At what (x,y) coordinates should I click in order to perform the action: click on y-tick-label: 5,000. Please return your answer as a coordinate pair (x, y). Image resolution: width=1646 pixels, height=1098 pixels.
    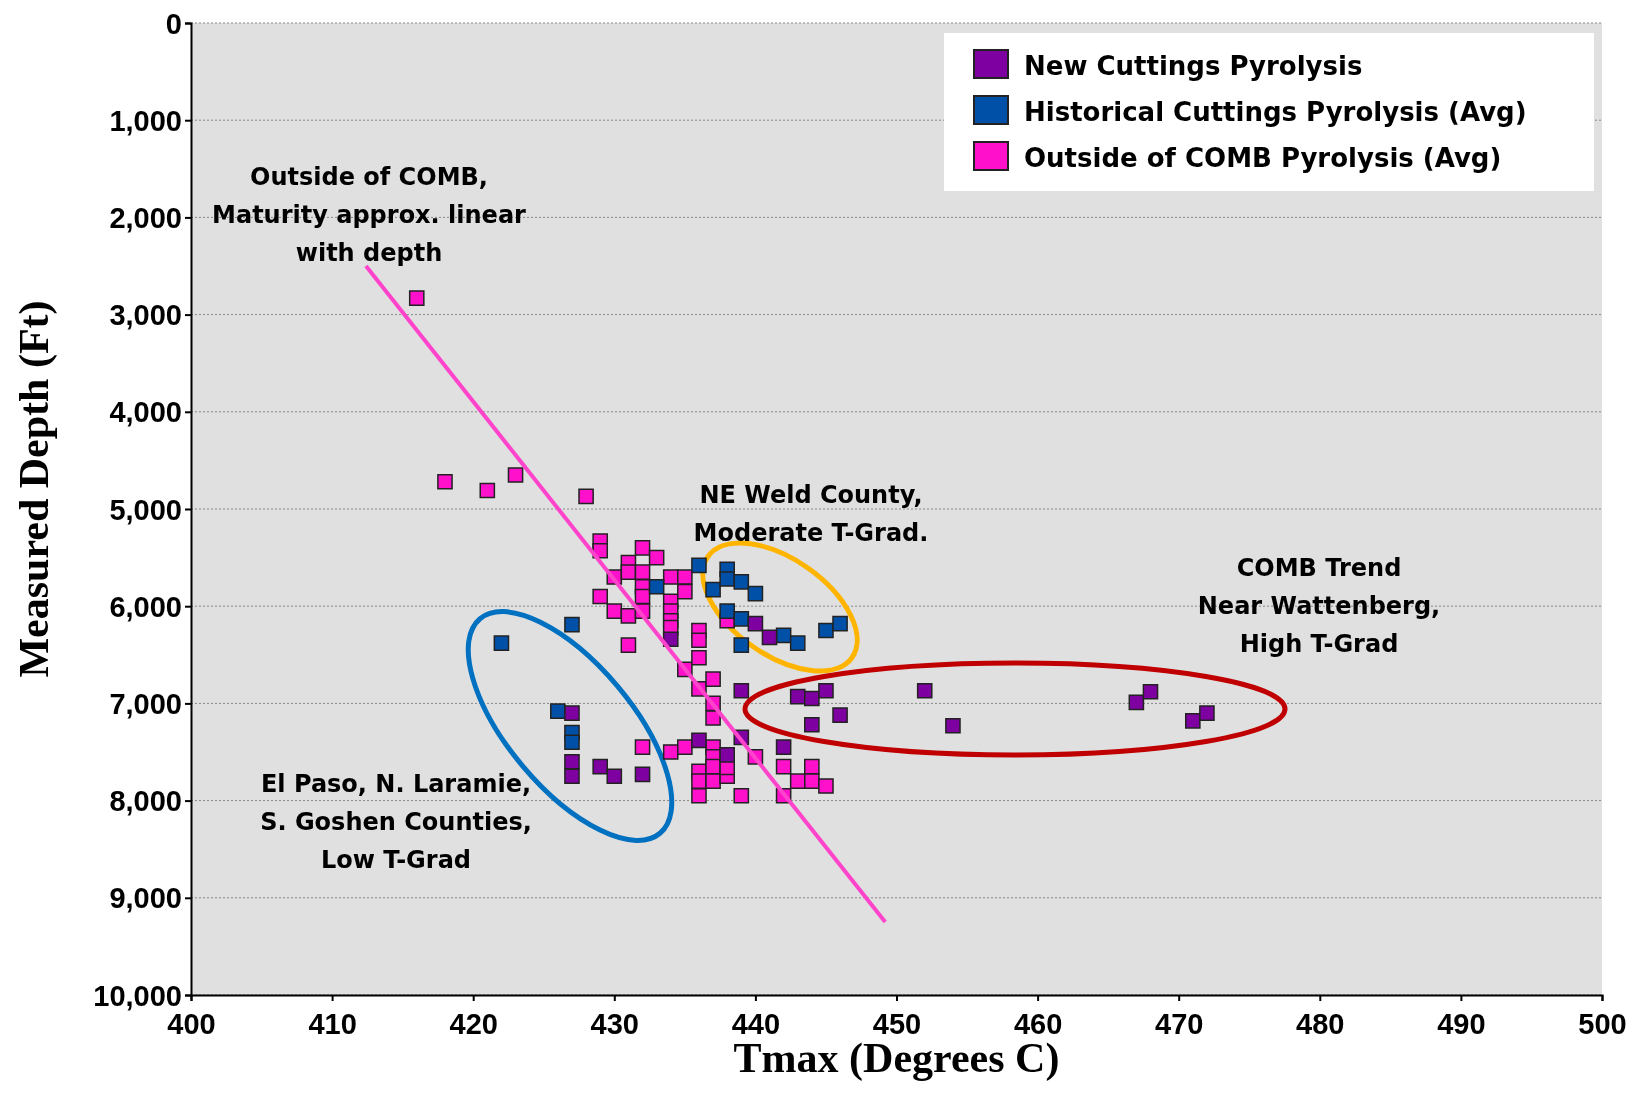
    Looking at the image, I should click on (145, 509).